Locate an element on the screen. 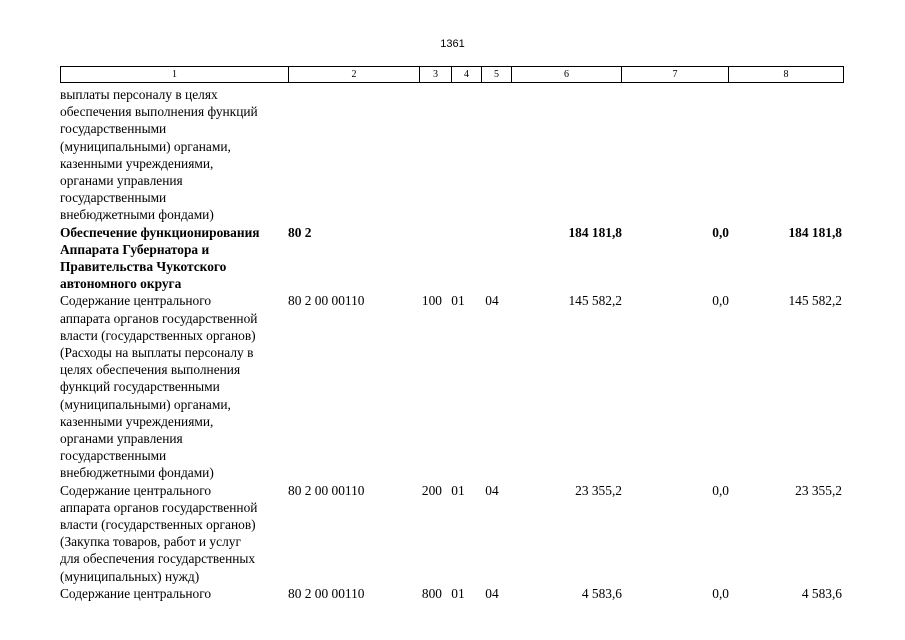  row-amount: 4 583,6 is located at coordinates (601, 593).